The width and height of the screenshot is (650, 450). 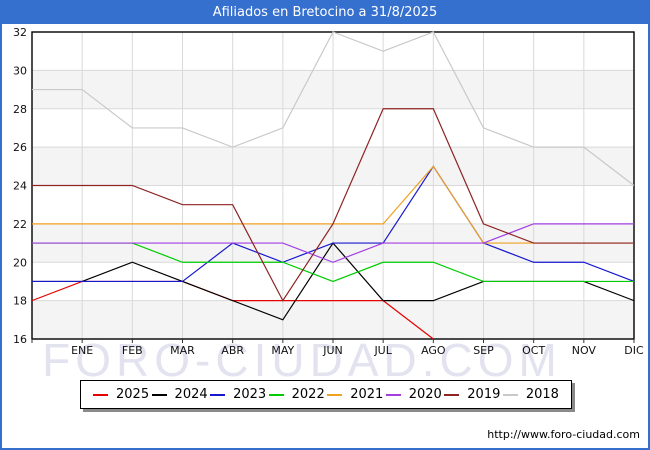 What do you see at coordinates (20, 32) in the screenshot?
I see `y-tick-label: 32` at bounding box center [20, 32].